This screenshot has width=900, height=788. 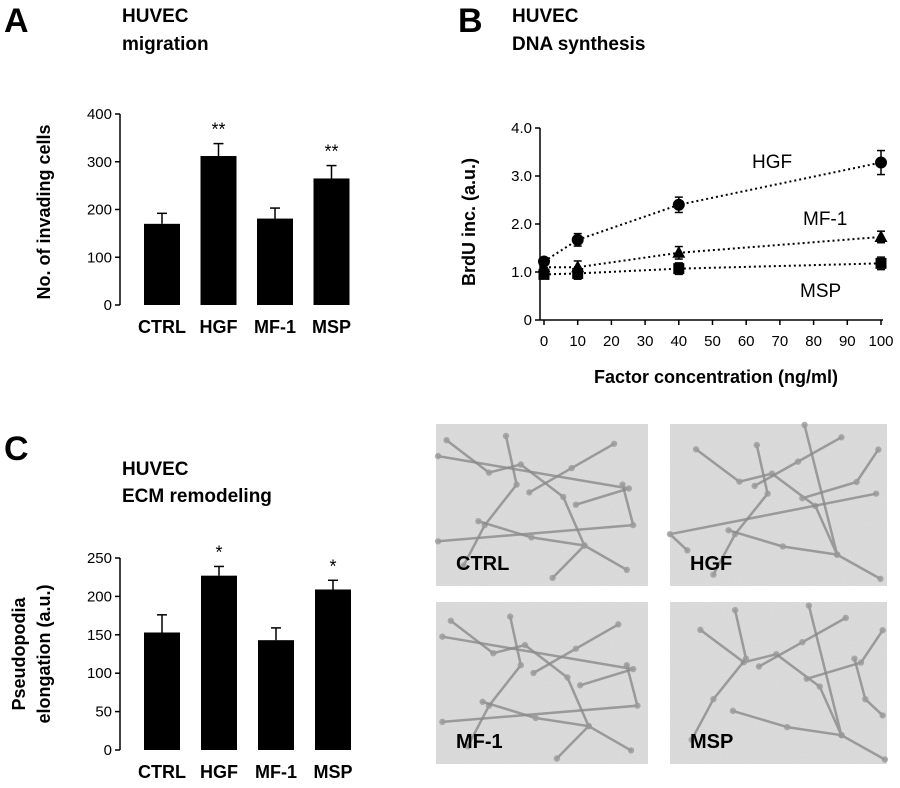 What do you see at coordinates (521, 176) in the screenshot?
I see `y-tick-label: 3.0` at bounding box center [521, 176].